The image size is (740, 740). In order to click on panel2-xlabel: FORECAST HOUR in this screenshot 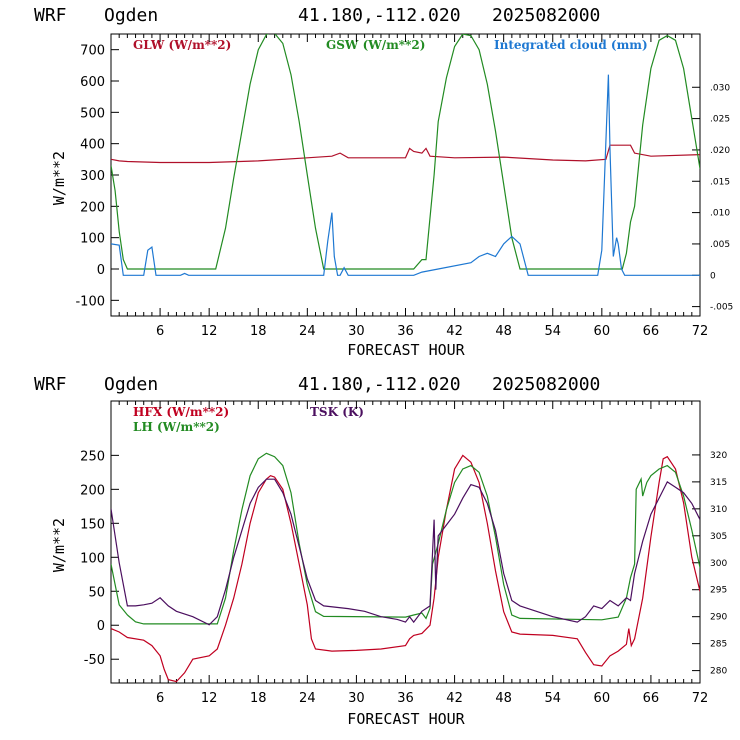, I will do `click(406, 719)`.